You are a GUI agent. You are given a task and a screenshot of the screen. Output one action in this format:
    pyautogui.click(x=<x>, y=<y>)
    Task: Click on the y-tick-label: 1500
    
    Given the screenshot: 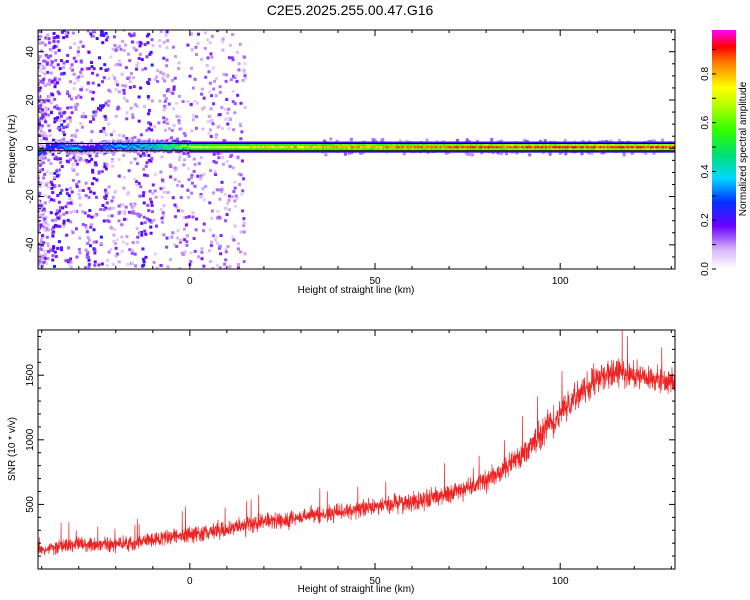 What is the action you would take?
    pyautogui.click(x=30, y=375)
    